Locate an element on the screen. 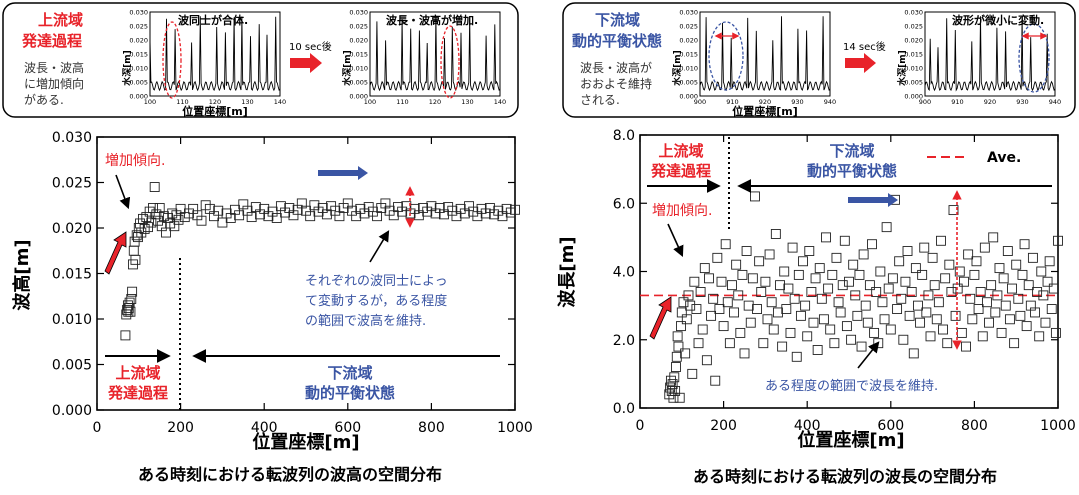 This screenshot has width=1079, height=495. left-box-desc-line2: に増加傾向 is located at coordinates (54, 83).